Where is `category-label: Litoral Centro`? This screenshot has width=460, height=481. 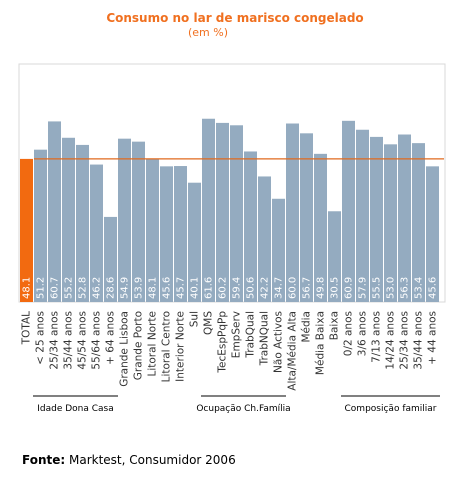 category-label: Litoral Centro is located at coordinates (167, 346).